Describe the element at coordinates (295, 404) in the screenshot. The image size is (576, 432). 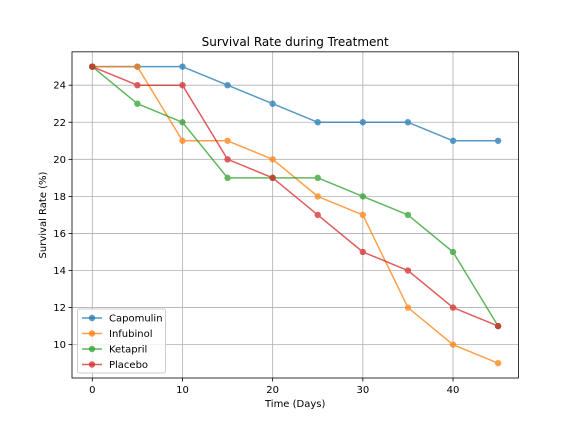
I see `x-axis-label: Time (Days)` at that location.